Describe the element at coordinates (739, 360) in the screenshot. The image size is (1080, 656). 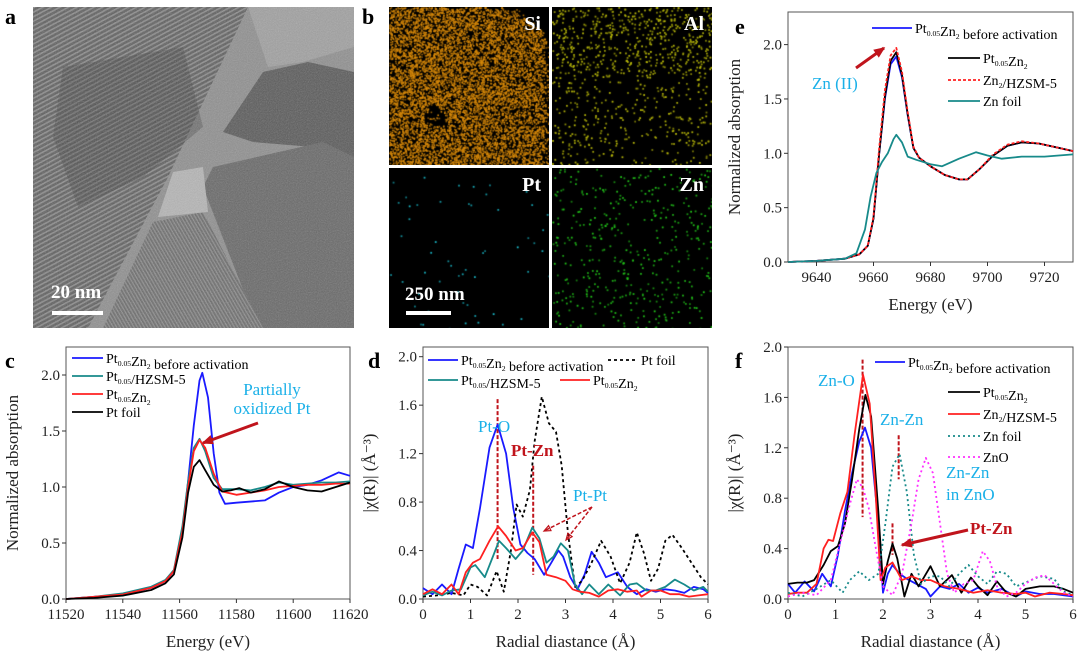
I see `panel-letter-f: f` at that location.